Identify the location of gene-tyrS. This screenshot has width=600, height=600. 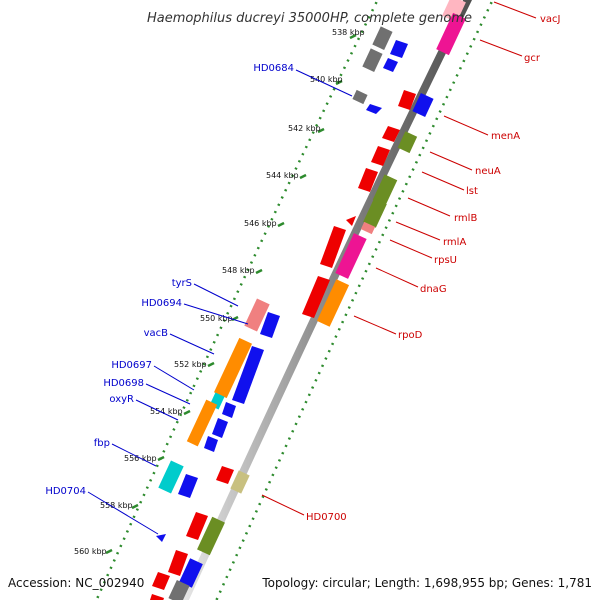
(257, 315).